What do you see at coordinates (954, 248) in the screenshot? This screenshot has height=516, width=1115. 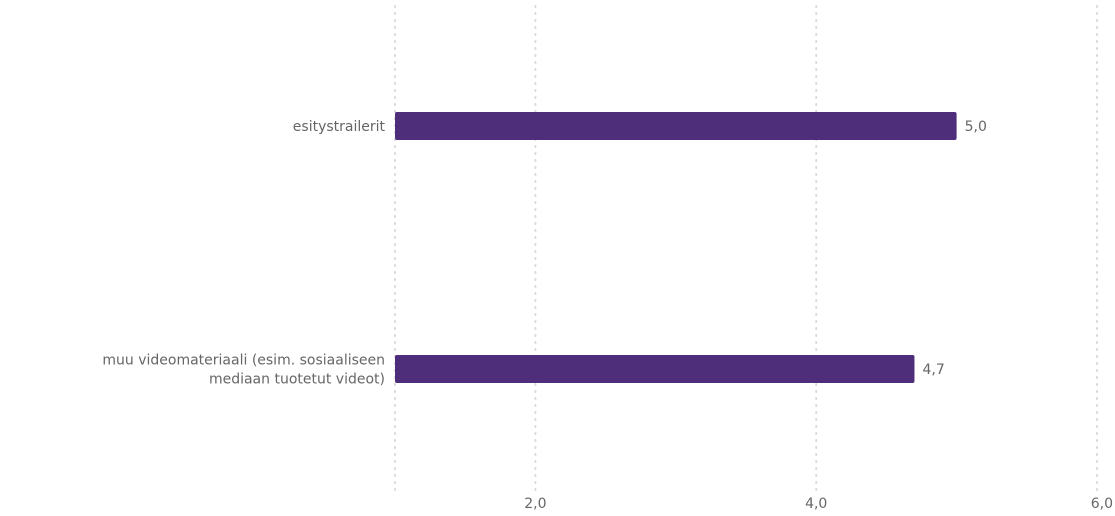 I see `value-labels: 5,0 4,7` at bounding box center [954, 248].